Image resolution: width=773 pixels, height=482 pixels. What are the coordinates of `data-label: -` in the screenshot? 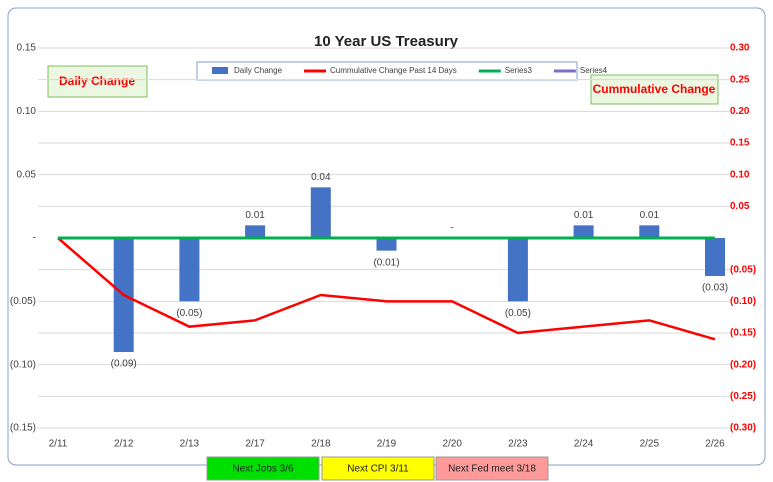 It's located at (452, 228).